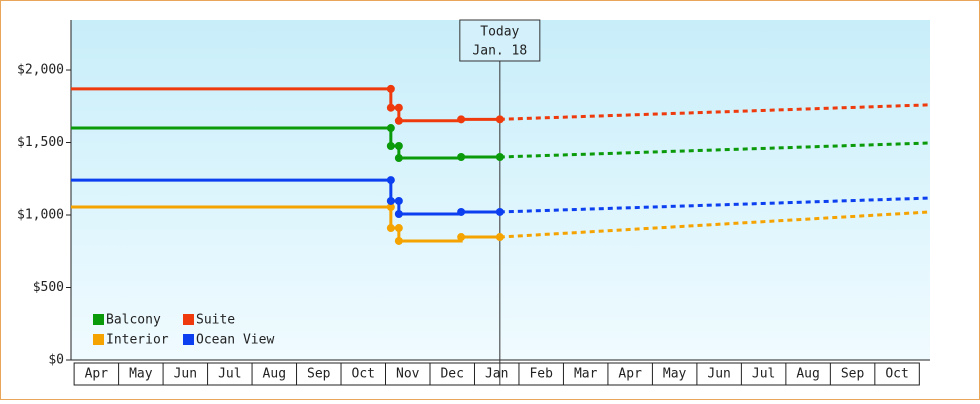 This screenshot has height=404, width=980. Describe the element at coordinates (499, 51) in the screenshot. I see `today-label: Jan. 18` at that location.